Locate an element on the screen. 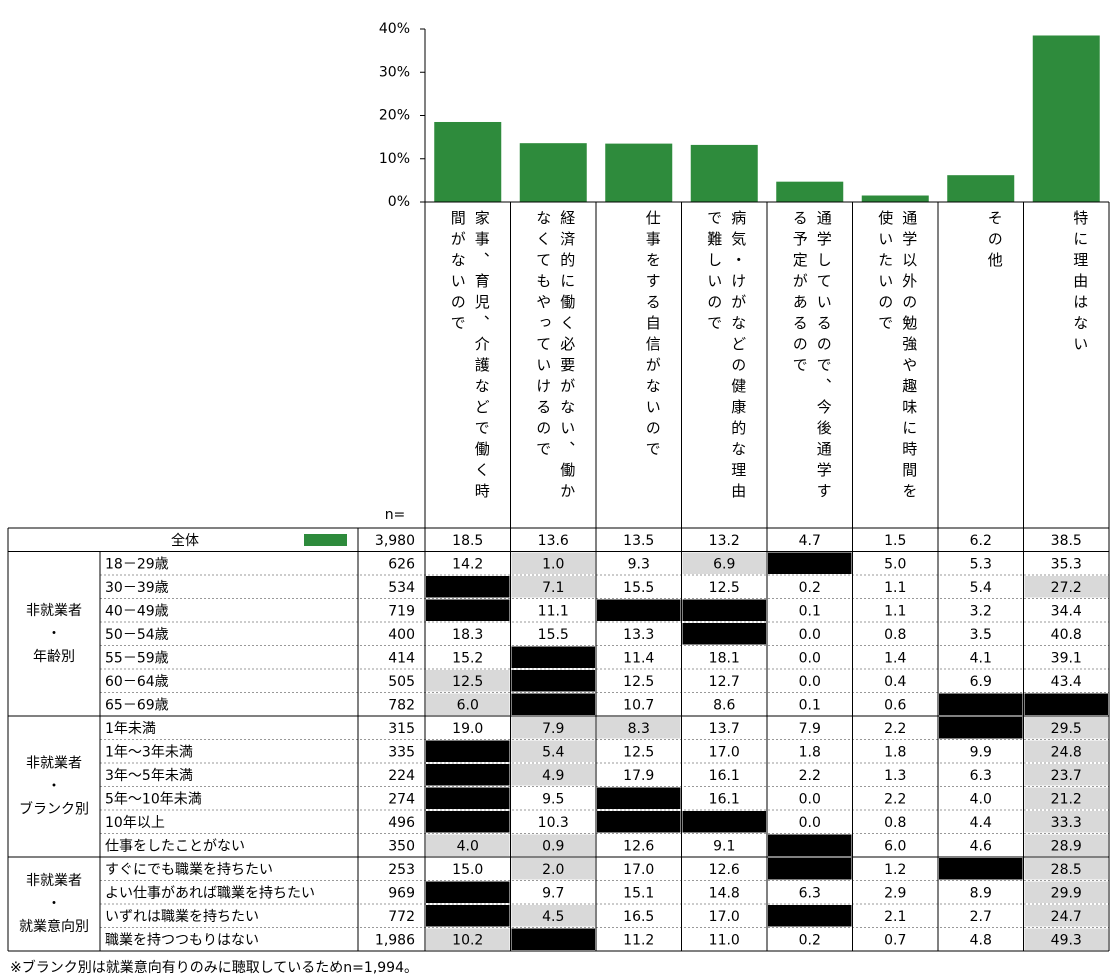  cell-value: 29.5 is located at coordinates (1066, 729).